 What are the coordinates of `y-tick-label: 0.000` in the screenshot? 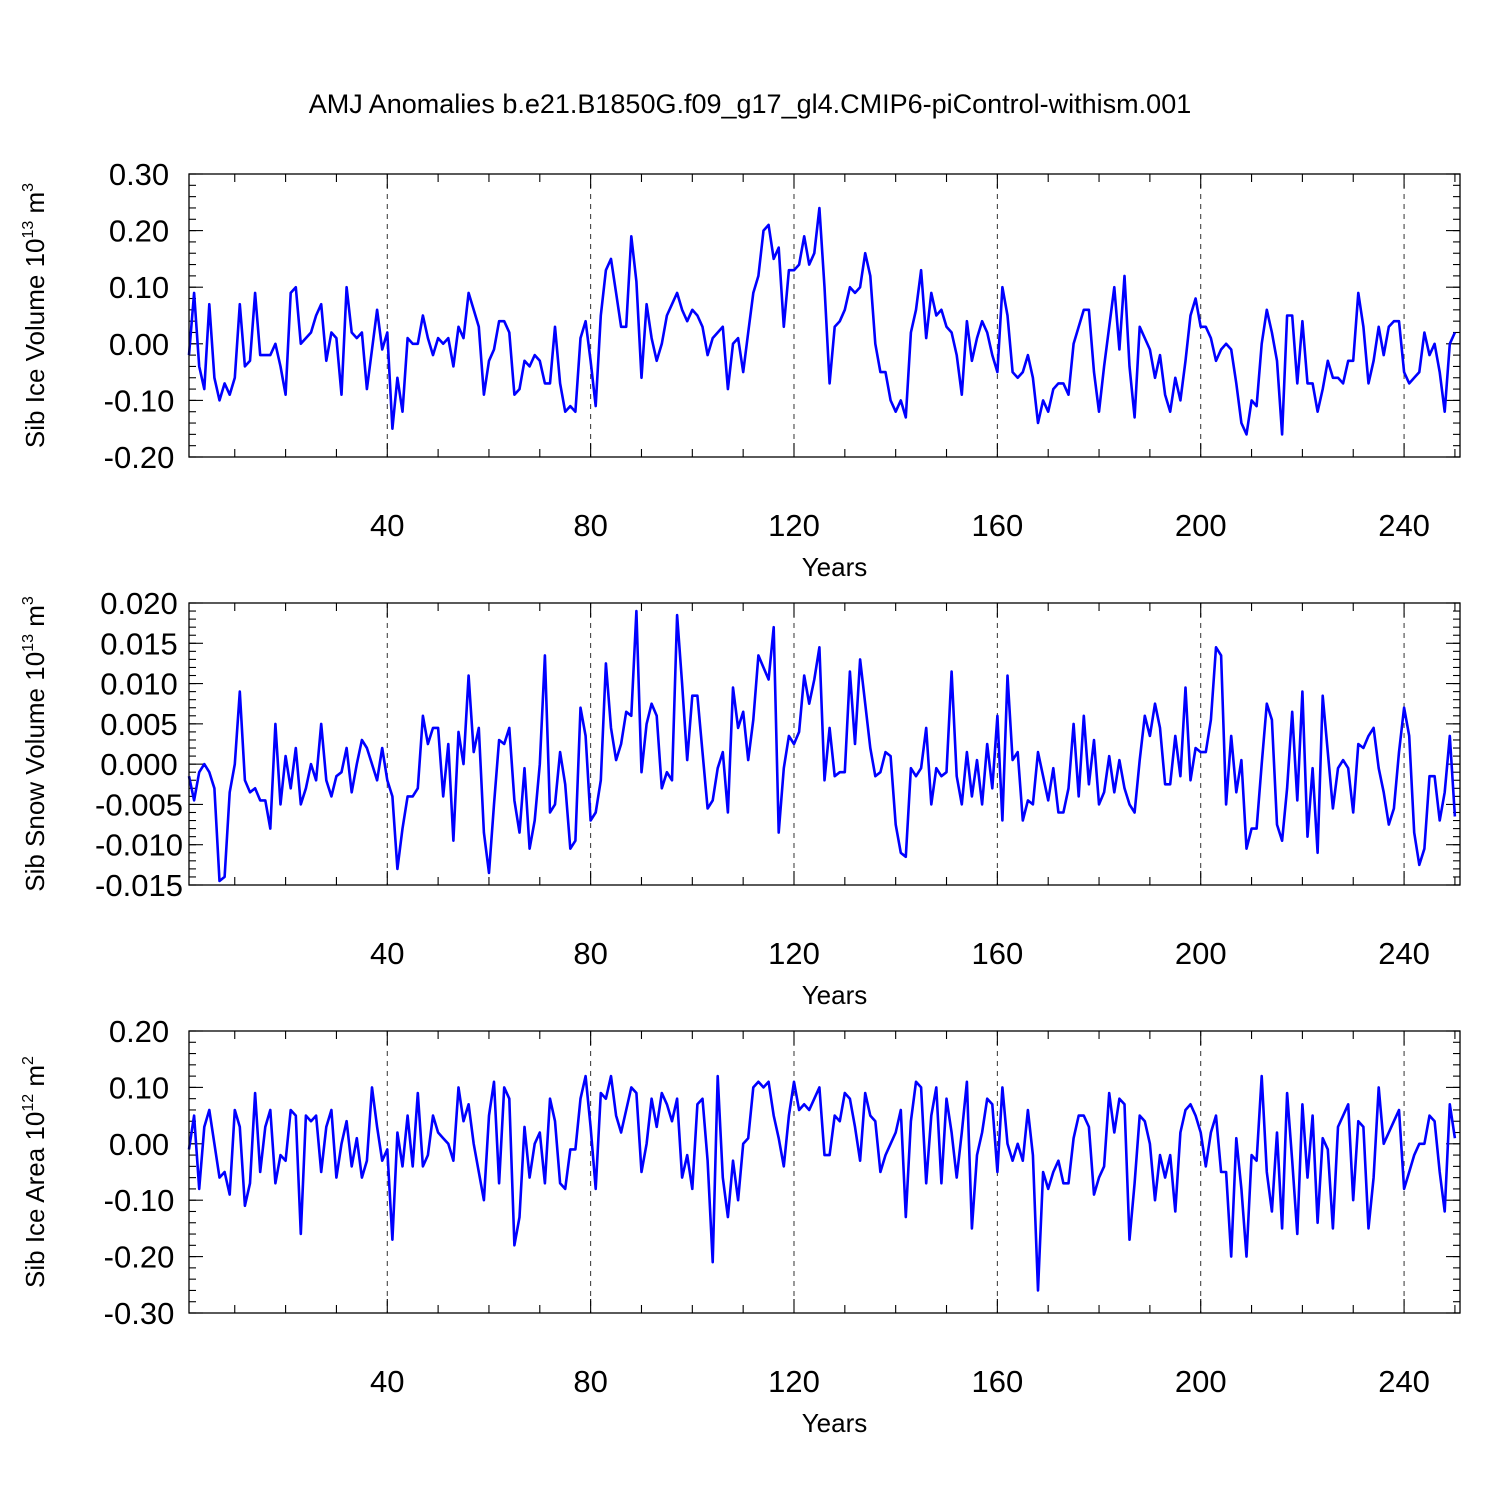 It's located at (139, 764).